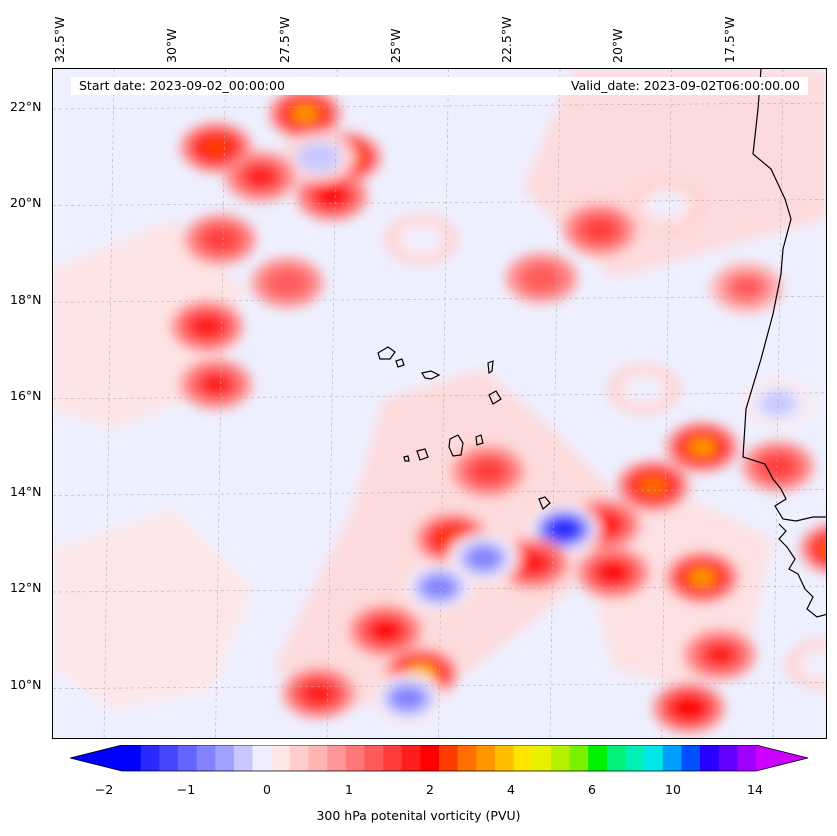 This screenshot has width=837, height=836. What do you see at coordinates (26, 587) in the screenshot?
I see `latitude-label: 12°N` at bounding box center [26, 587].